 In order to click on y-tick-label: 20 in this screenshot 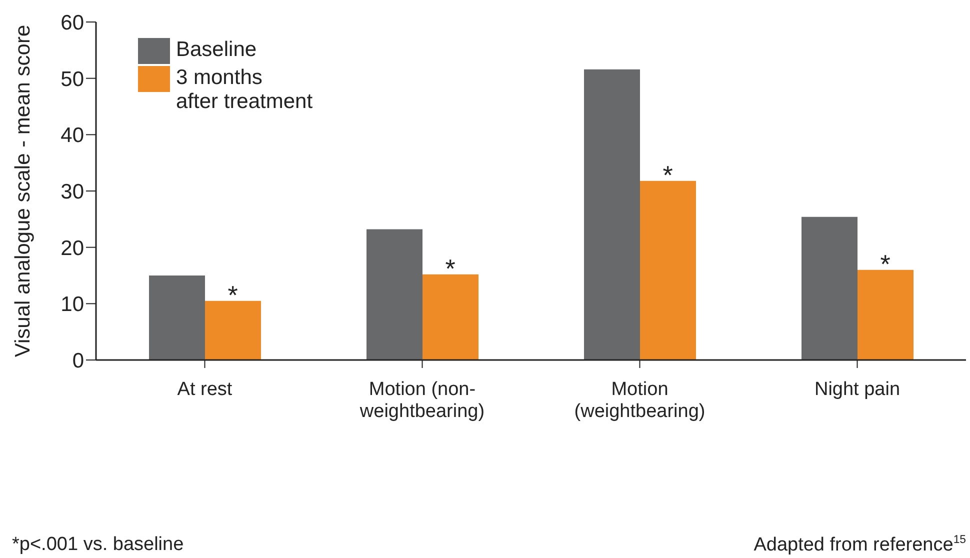, I will do `click(72, 248)`.